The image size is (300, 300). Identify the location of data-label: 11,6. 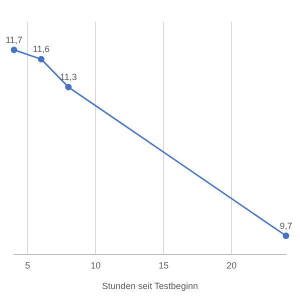
(41, 49).